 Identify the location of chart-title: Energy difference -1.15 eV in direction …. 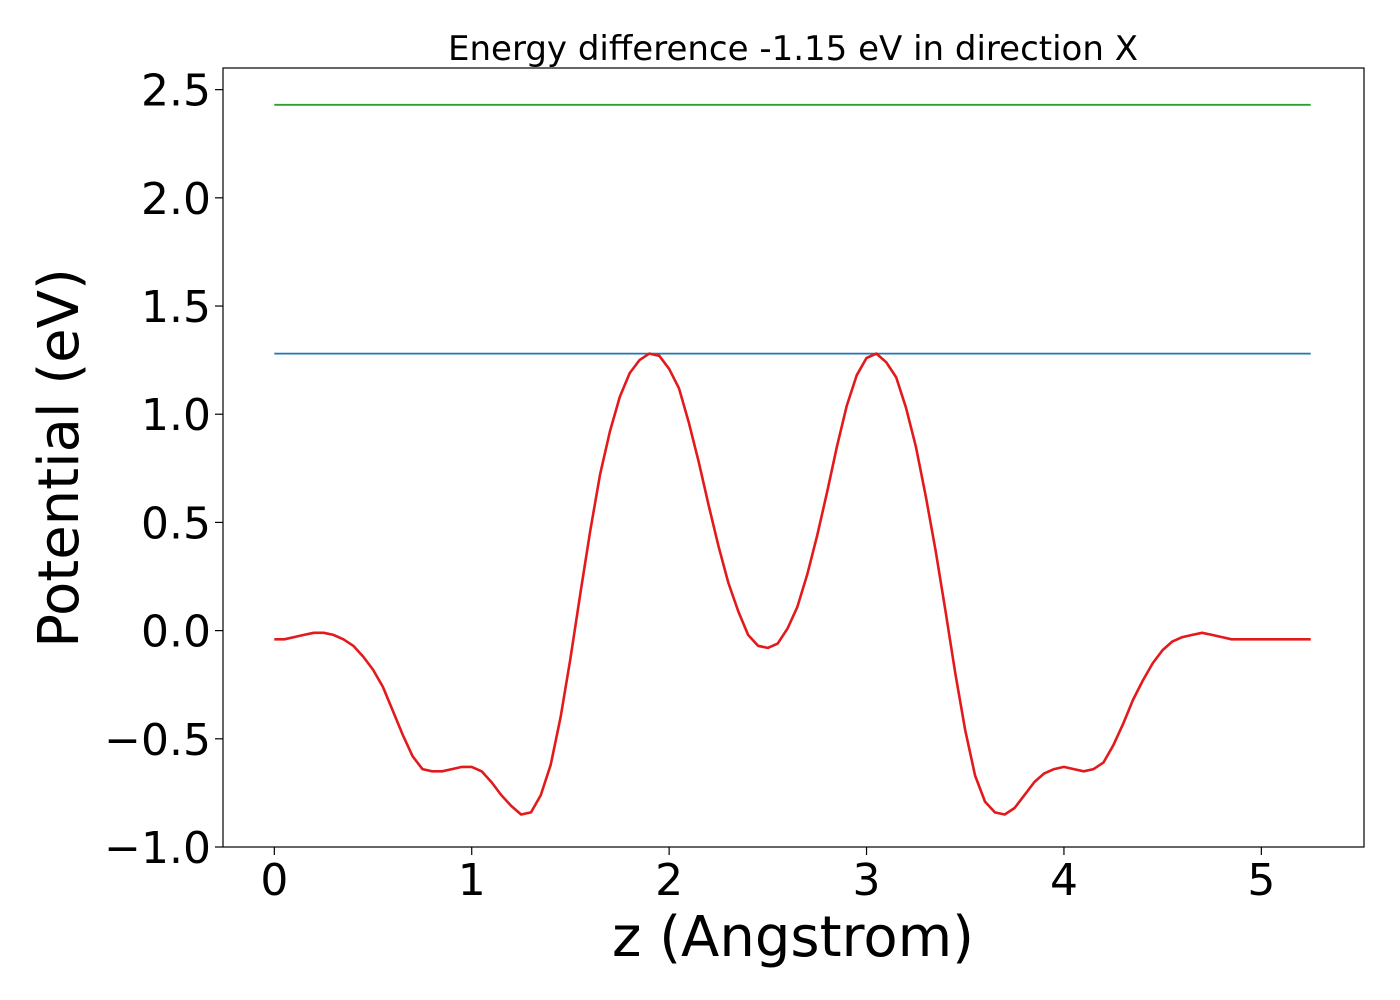
(793, 49).